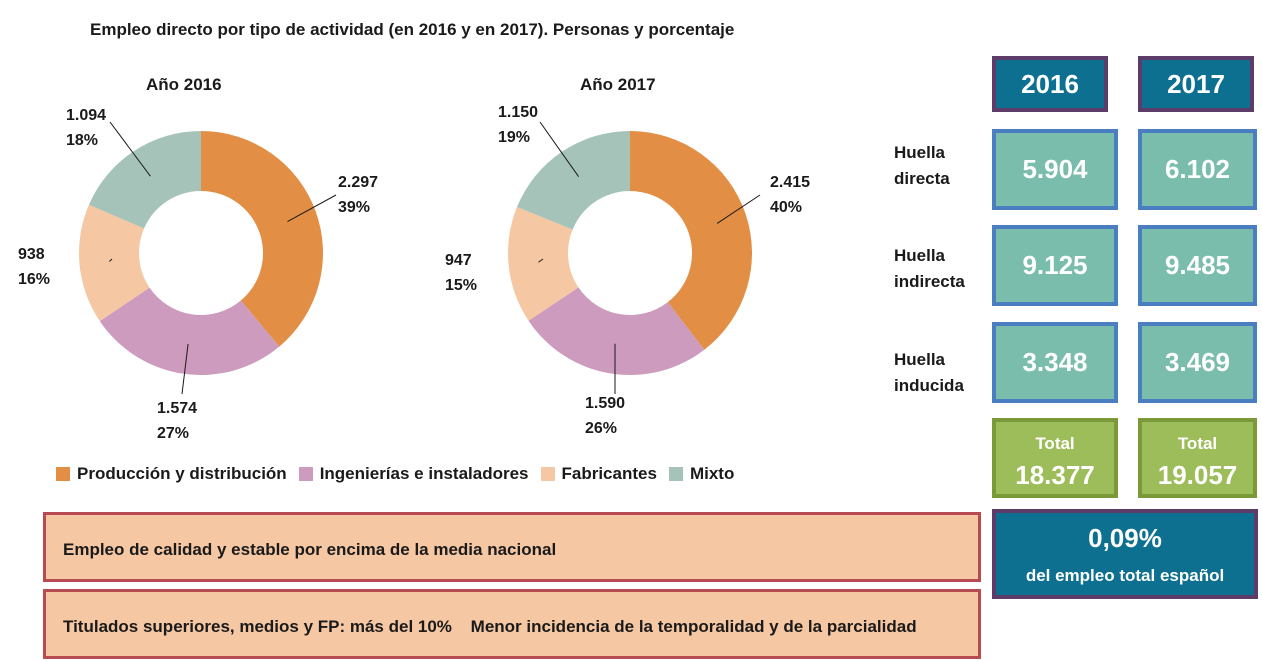 The height and width of the screenshot is (661, 1262). I want to click on leader-line-ingenierias, so click(185, 369).